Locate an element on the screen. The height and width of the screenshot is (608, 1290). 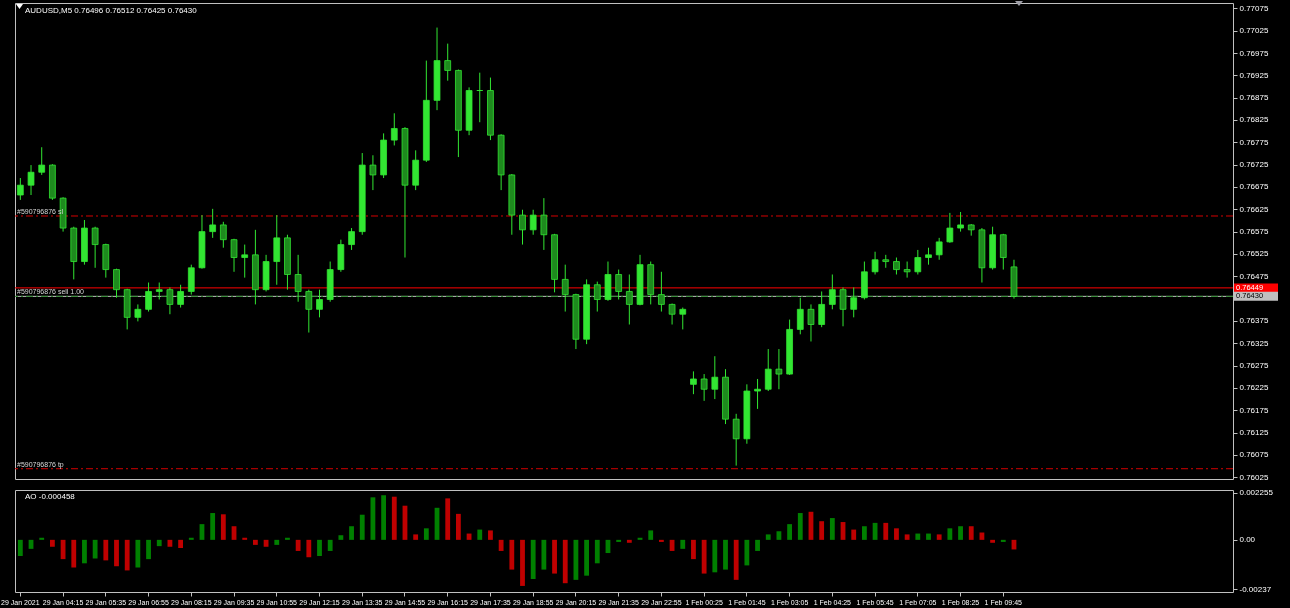
y-tick-label: -0.00237 is located at coordinates (1255, 589).